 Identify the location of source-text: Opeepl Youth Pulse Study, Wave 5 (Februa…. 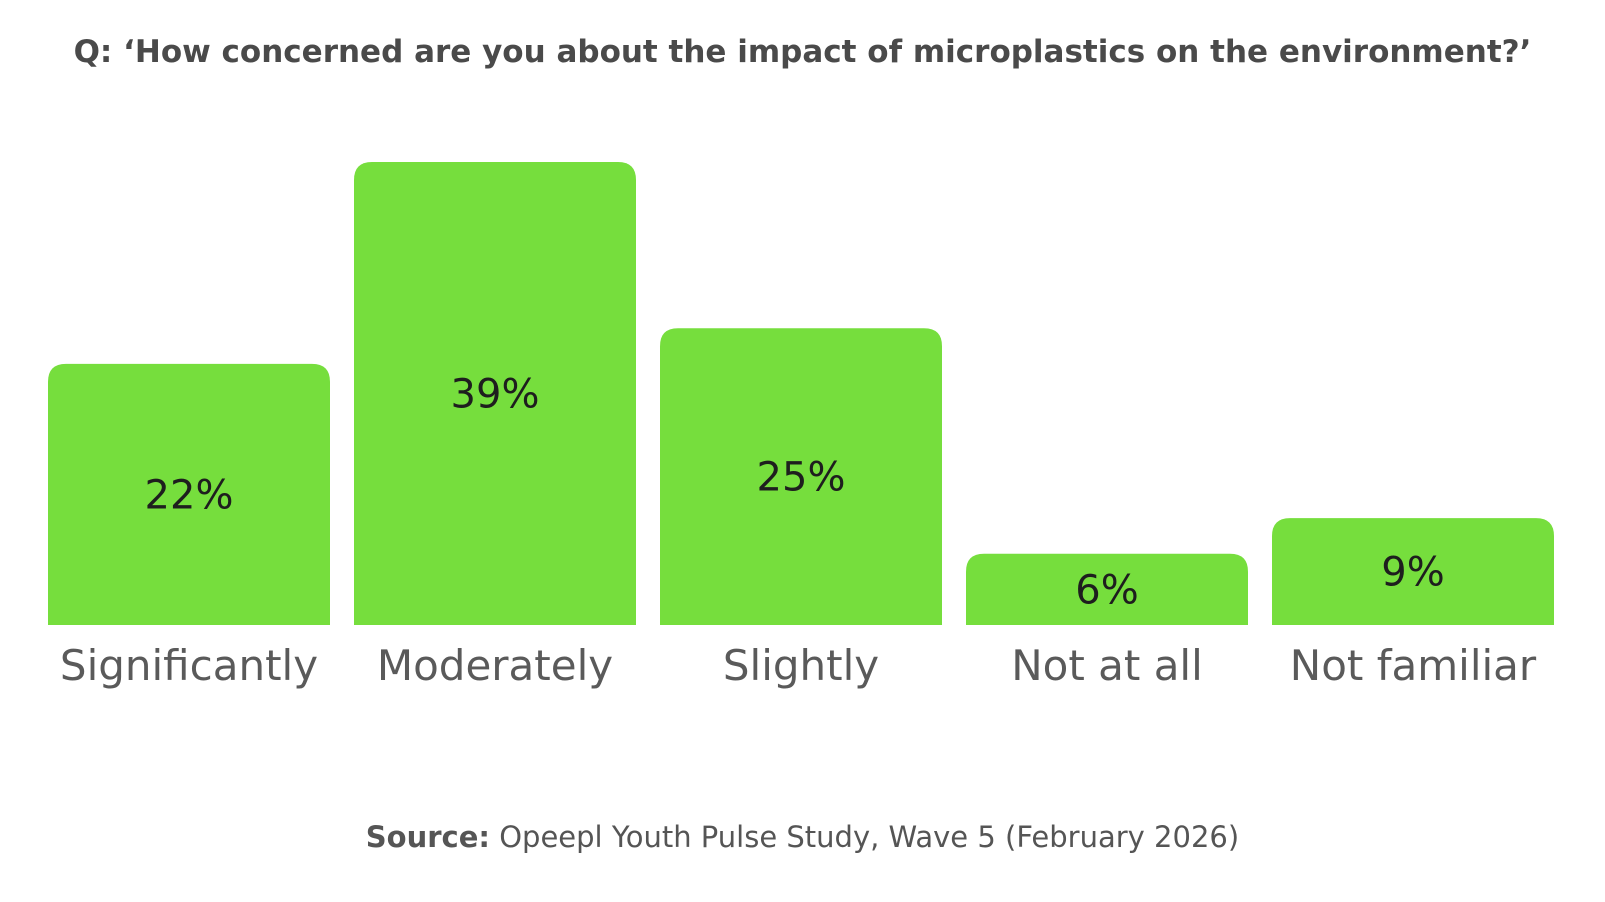
(869, 837).